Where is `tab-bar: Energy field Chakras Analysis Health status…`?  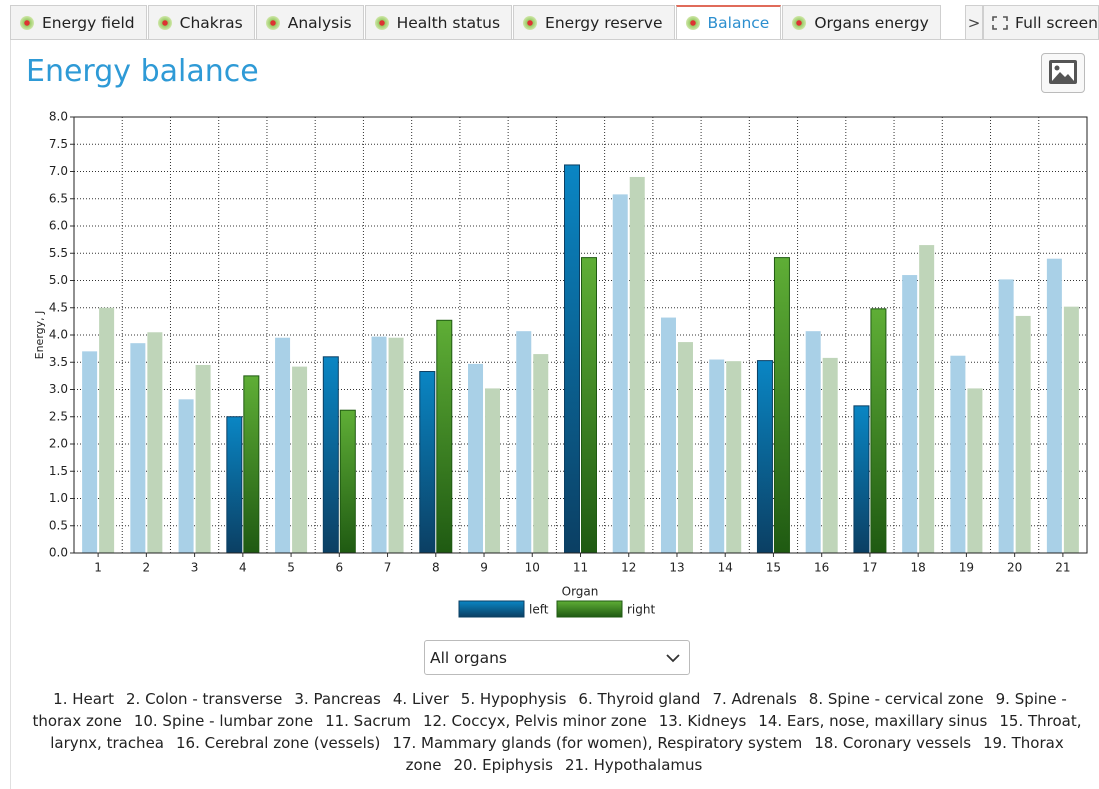 tab-bar: Energy field Chakras Analysis Health status… is located at coordinates (476, 22).